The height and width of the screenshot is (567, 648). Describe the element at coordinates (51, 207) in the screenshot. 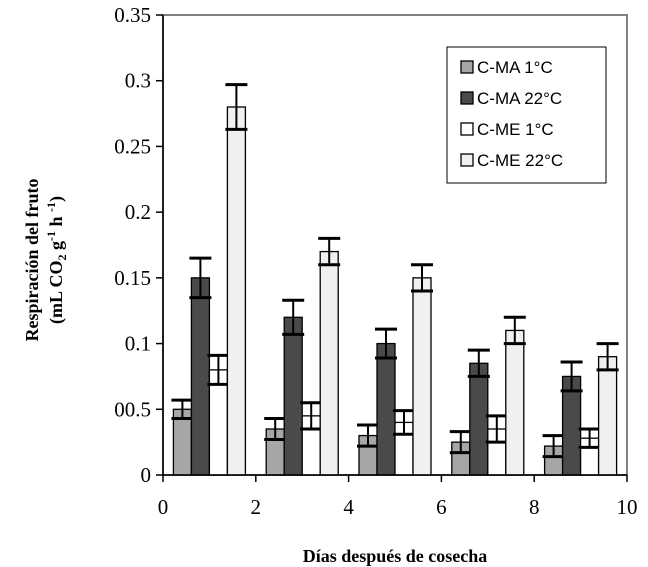

I see `y-title-part-6: -1` at that location.